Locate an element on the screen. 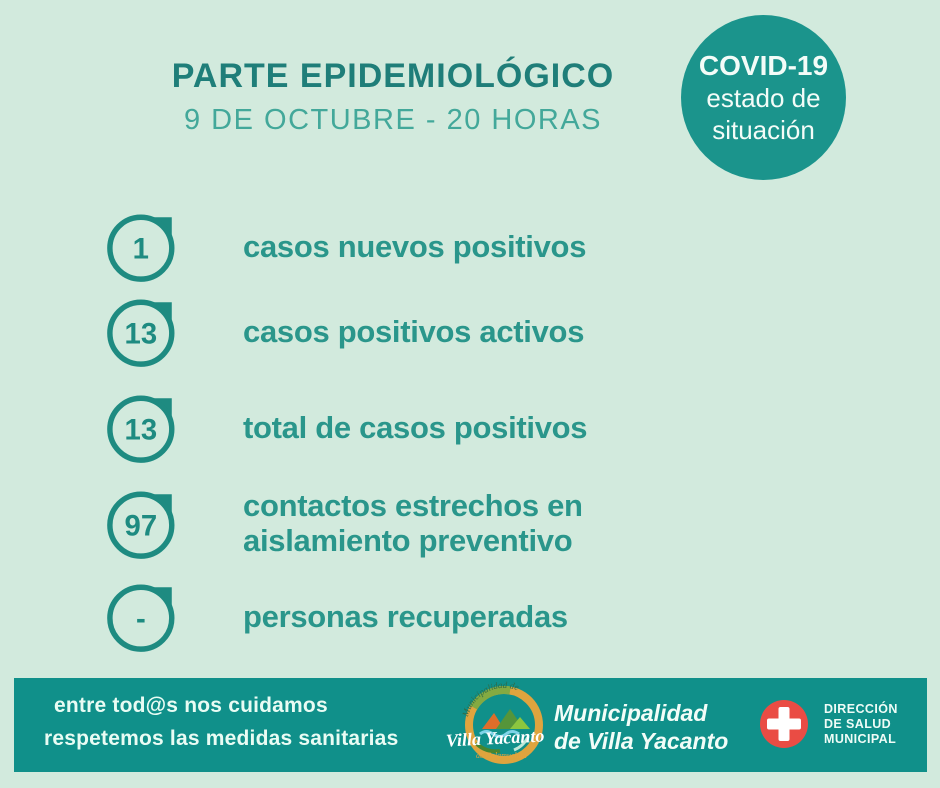 The image size is (940, 788). circle-number-badge-icon: 97 is located at coordinates (141, 525).